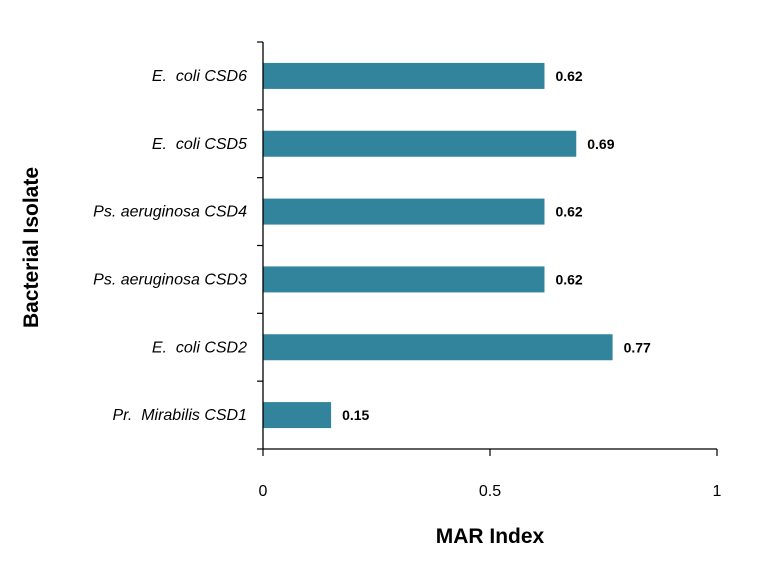  What do you see at coordinates (199, 144) in the screenshot?
I see `category-label: E. coli CSD5` at bounding box center [199, 144].